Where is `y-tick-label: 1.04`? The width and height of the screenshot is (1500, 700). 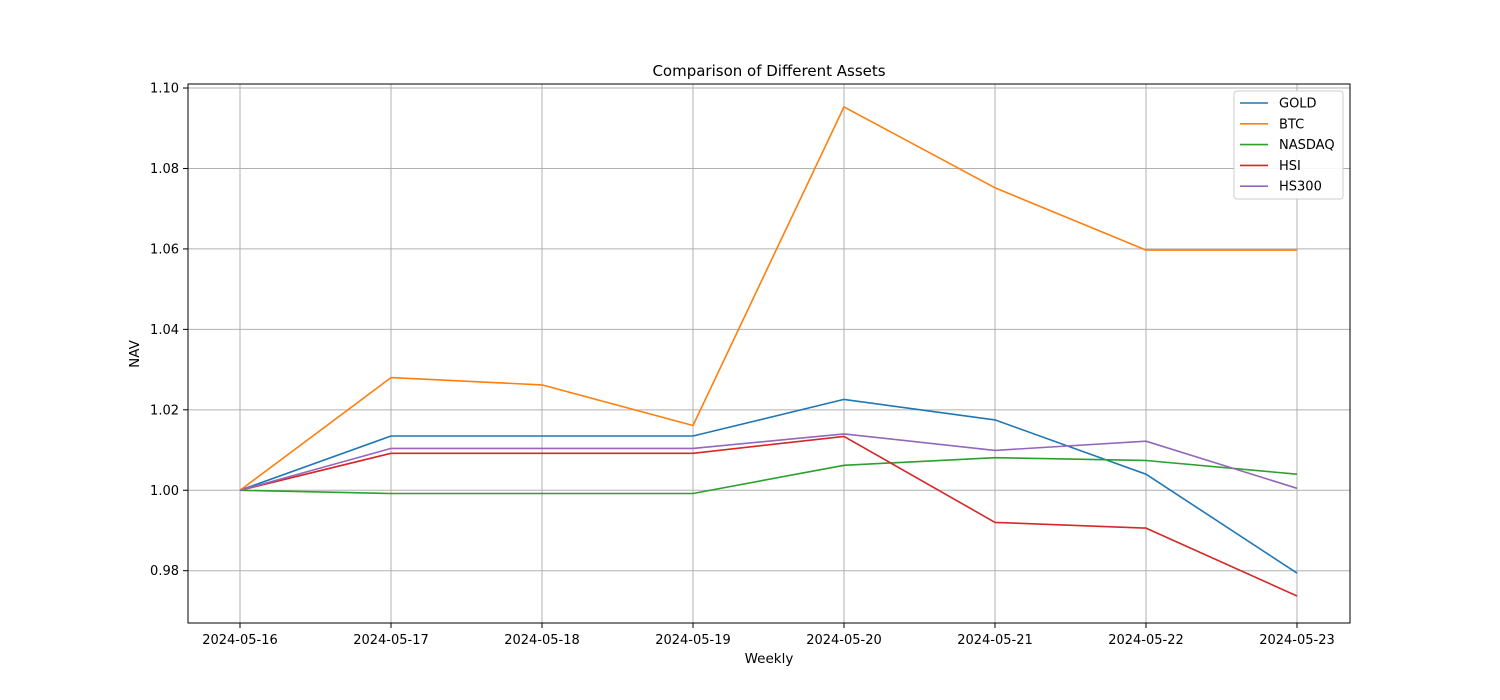 y-tick-label: 1.04 is located at coordinates (164, 330).